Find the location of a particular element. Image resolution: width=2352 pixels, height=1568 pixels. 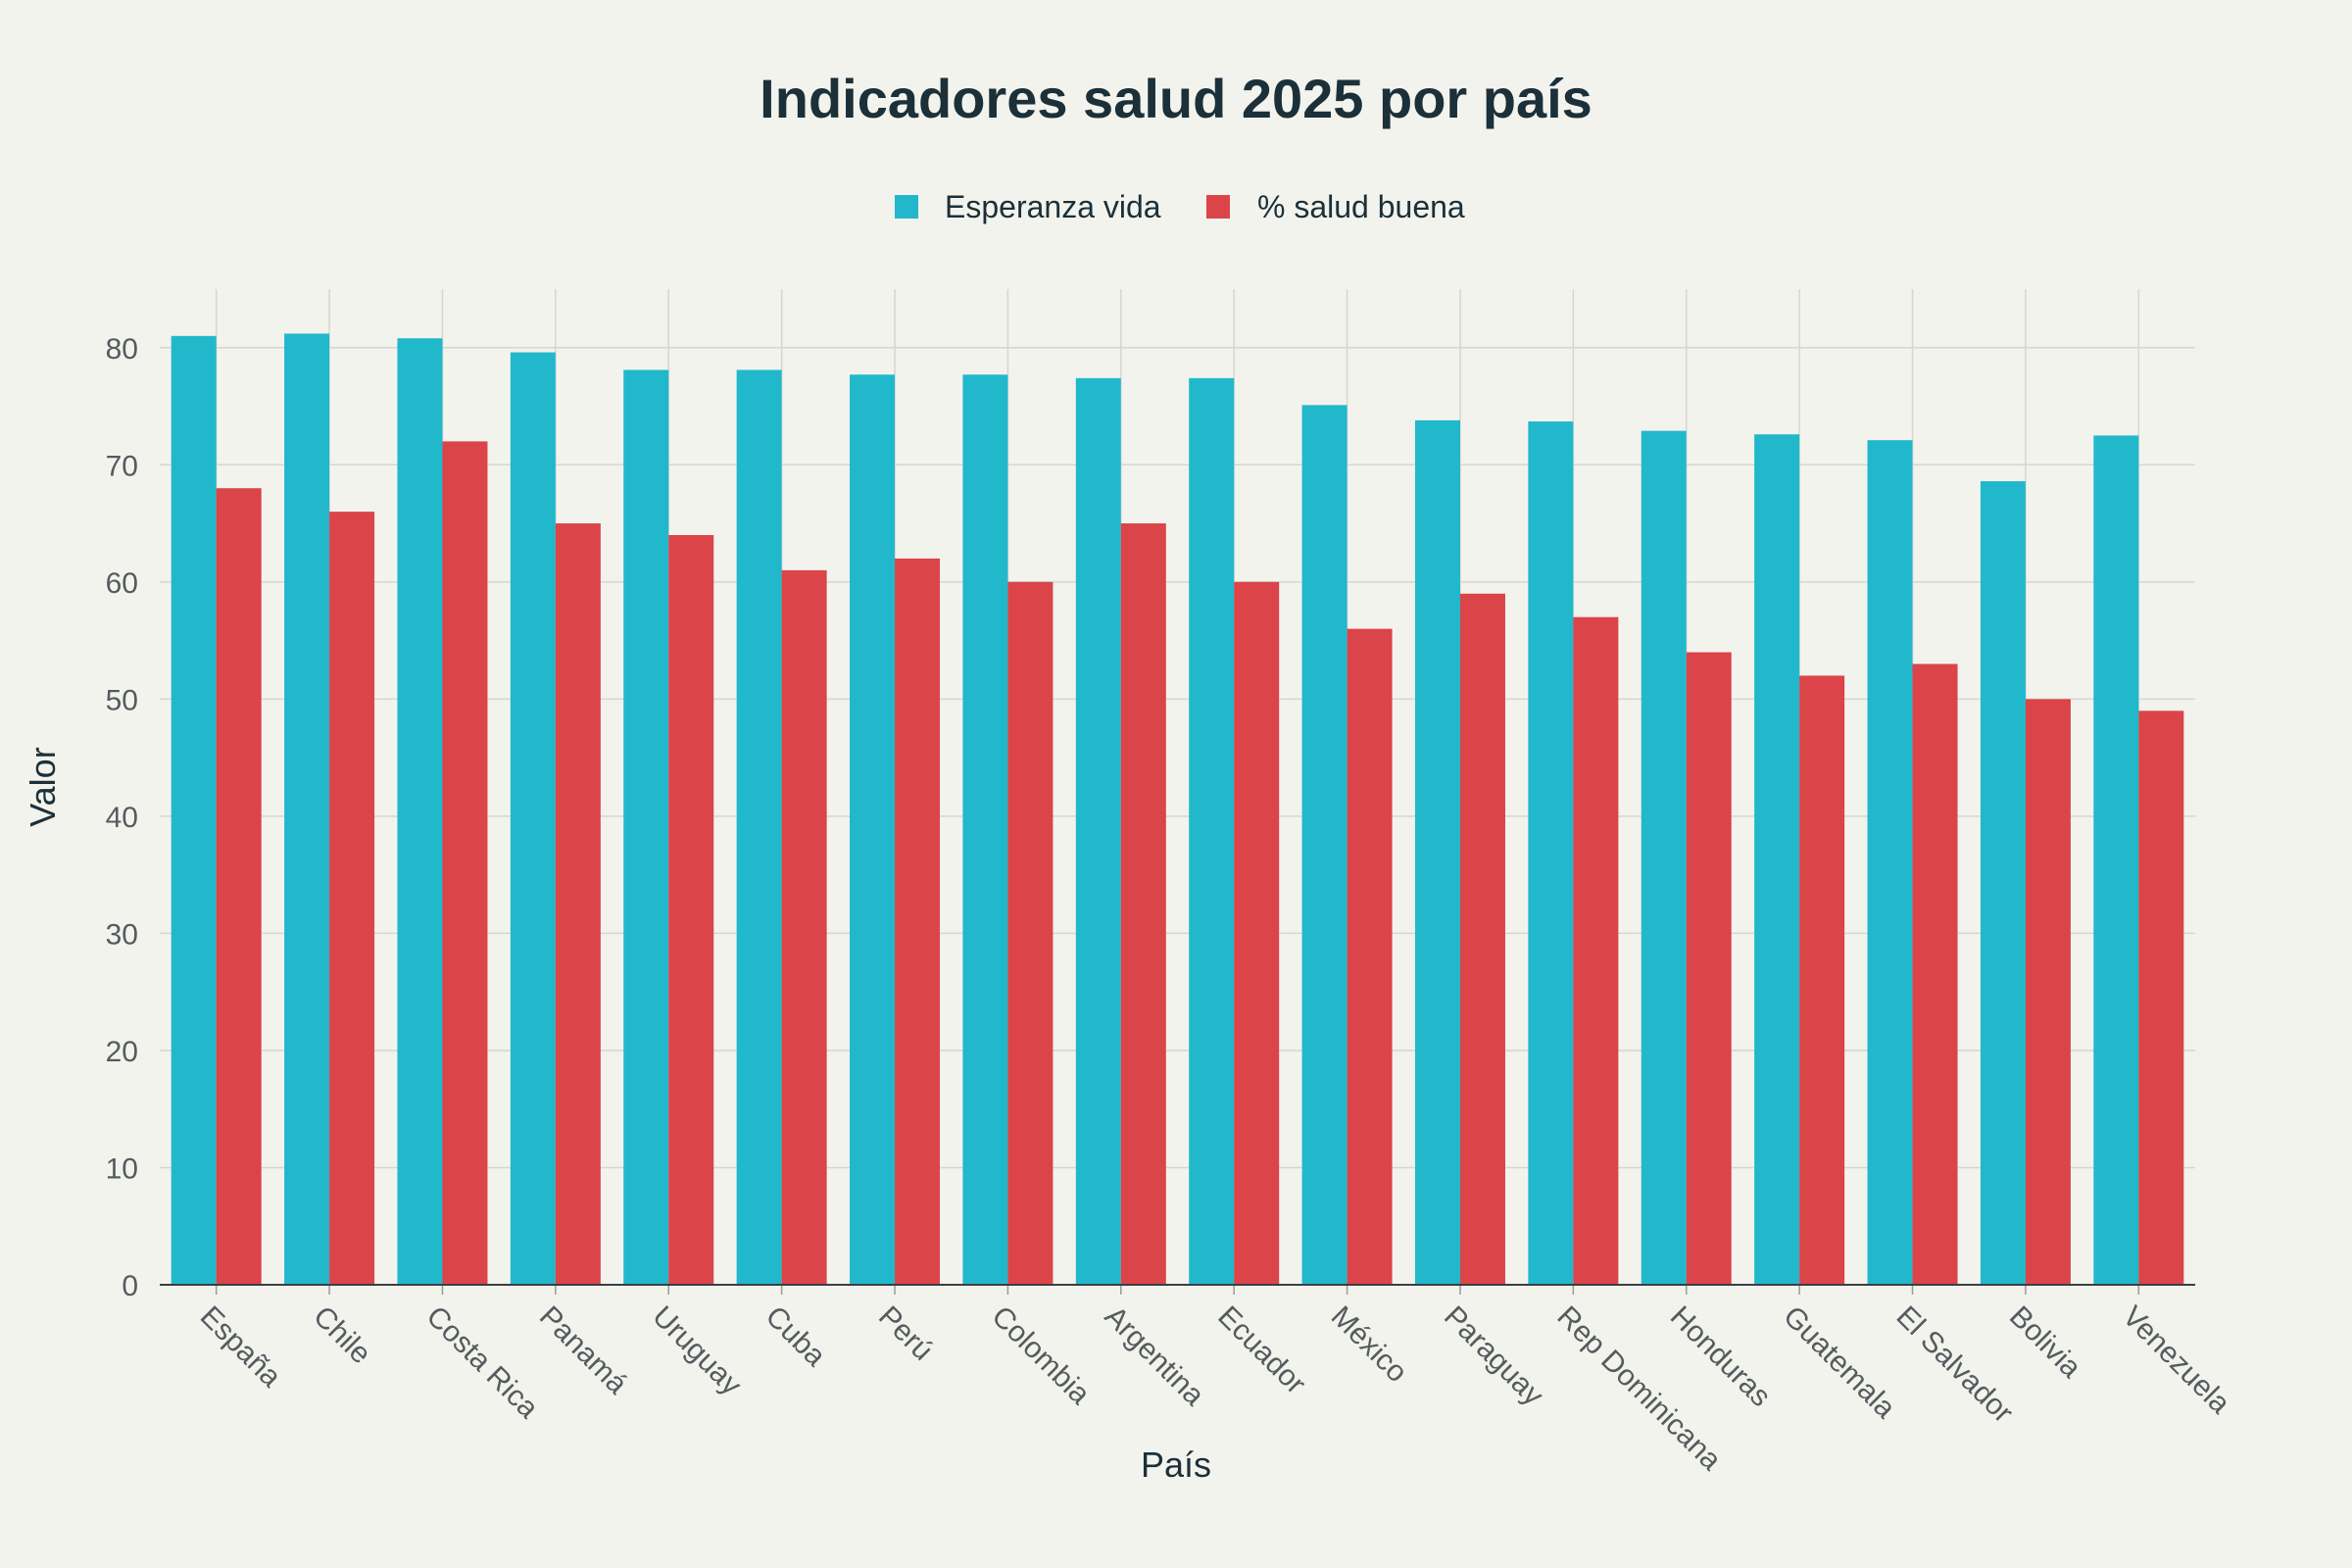

y-tick-label: 60 is located at coordinates (122, 583).